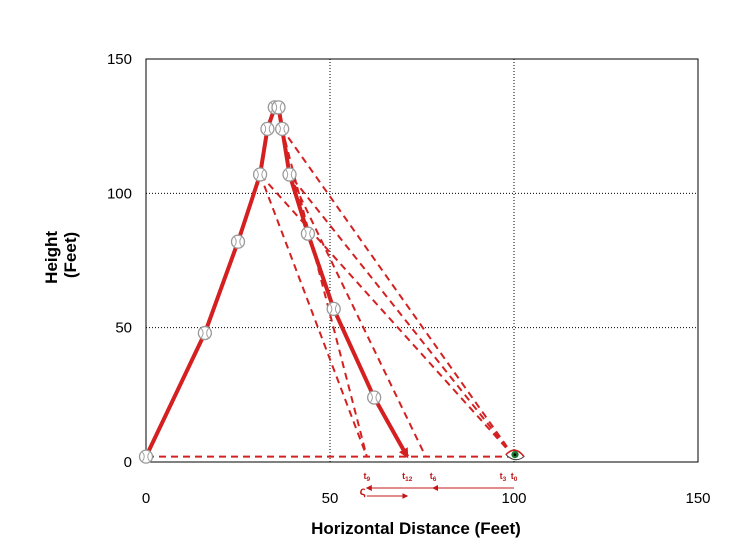 Image resolution: width=747 pixels, height=559 pixels. Describe the element at coordinates (514, 477) in the screenshot. I see `time-marker-label: t0` at that location.